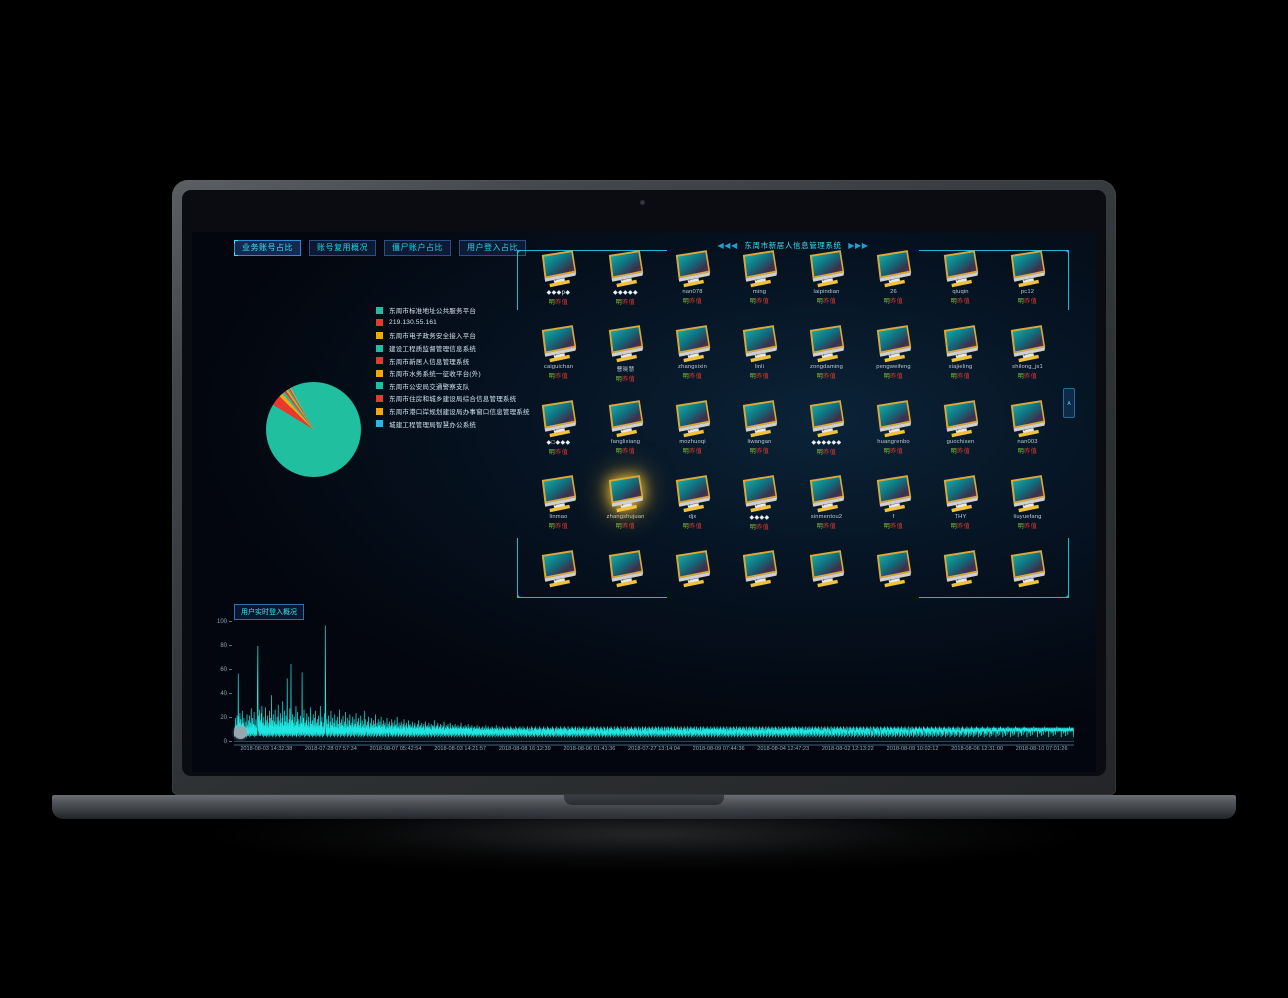  Describe the element at coordinates (453, 398) in the screenshot. I see `legend-item: 东周市住房和城乡建设局综合信息管理系统` at that location.